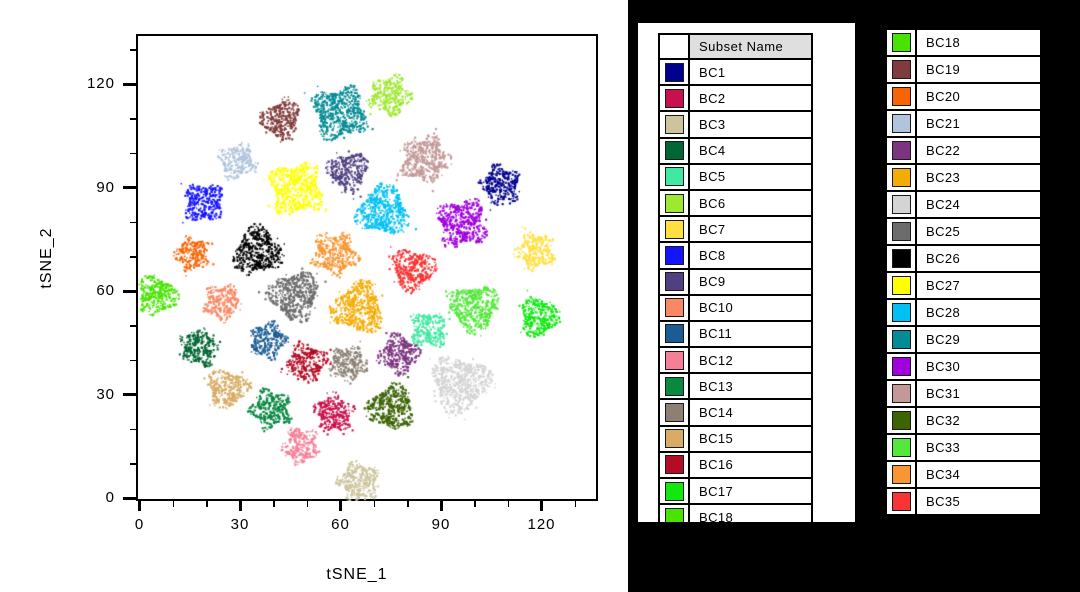 The width and height of the screenshot is (1080, 592). What do you see at coordinates (735, 385) in the screenshot?
I see `legend-row-bc13: BC13` at bounding box center [735, 385].